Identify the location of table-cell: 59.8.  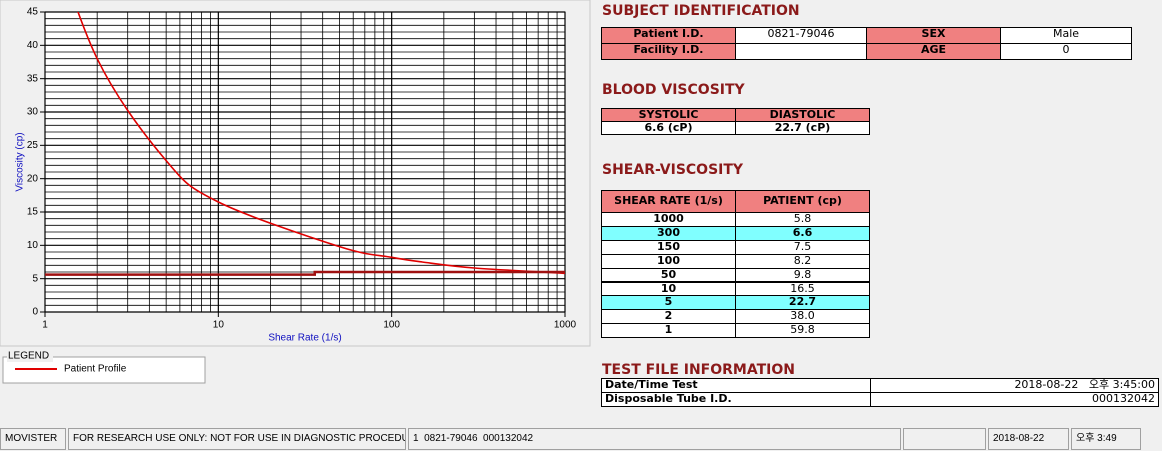
(802, 331).